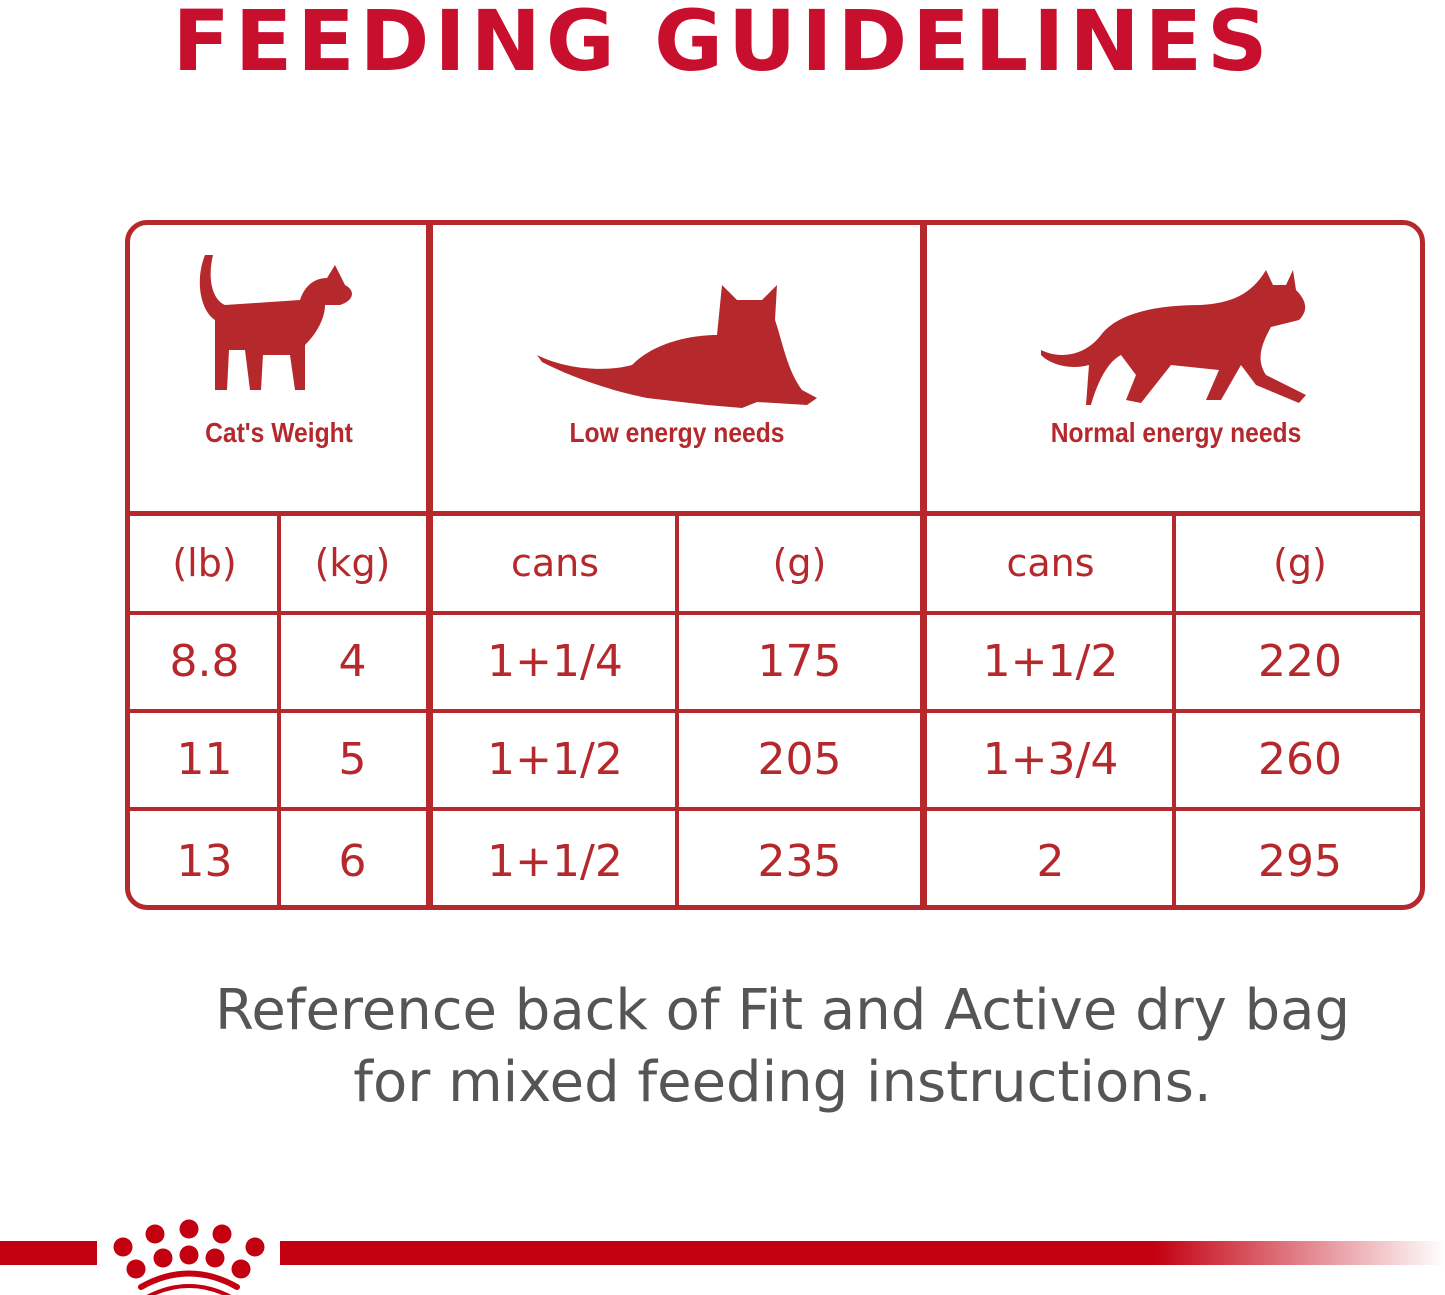  What do you see at coordinates (677, 432) in the screenshot?
I see `header-label: Low energy needs` at bounding box center [677, 432].